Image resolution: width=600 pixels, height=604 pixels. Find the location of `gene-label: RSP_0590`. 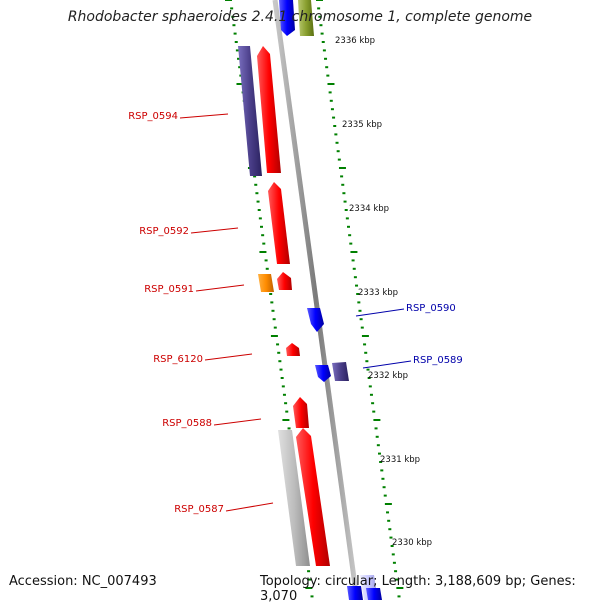

gene-label: RSP_0590 is located at coordinates (431, 308).